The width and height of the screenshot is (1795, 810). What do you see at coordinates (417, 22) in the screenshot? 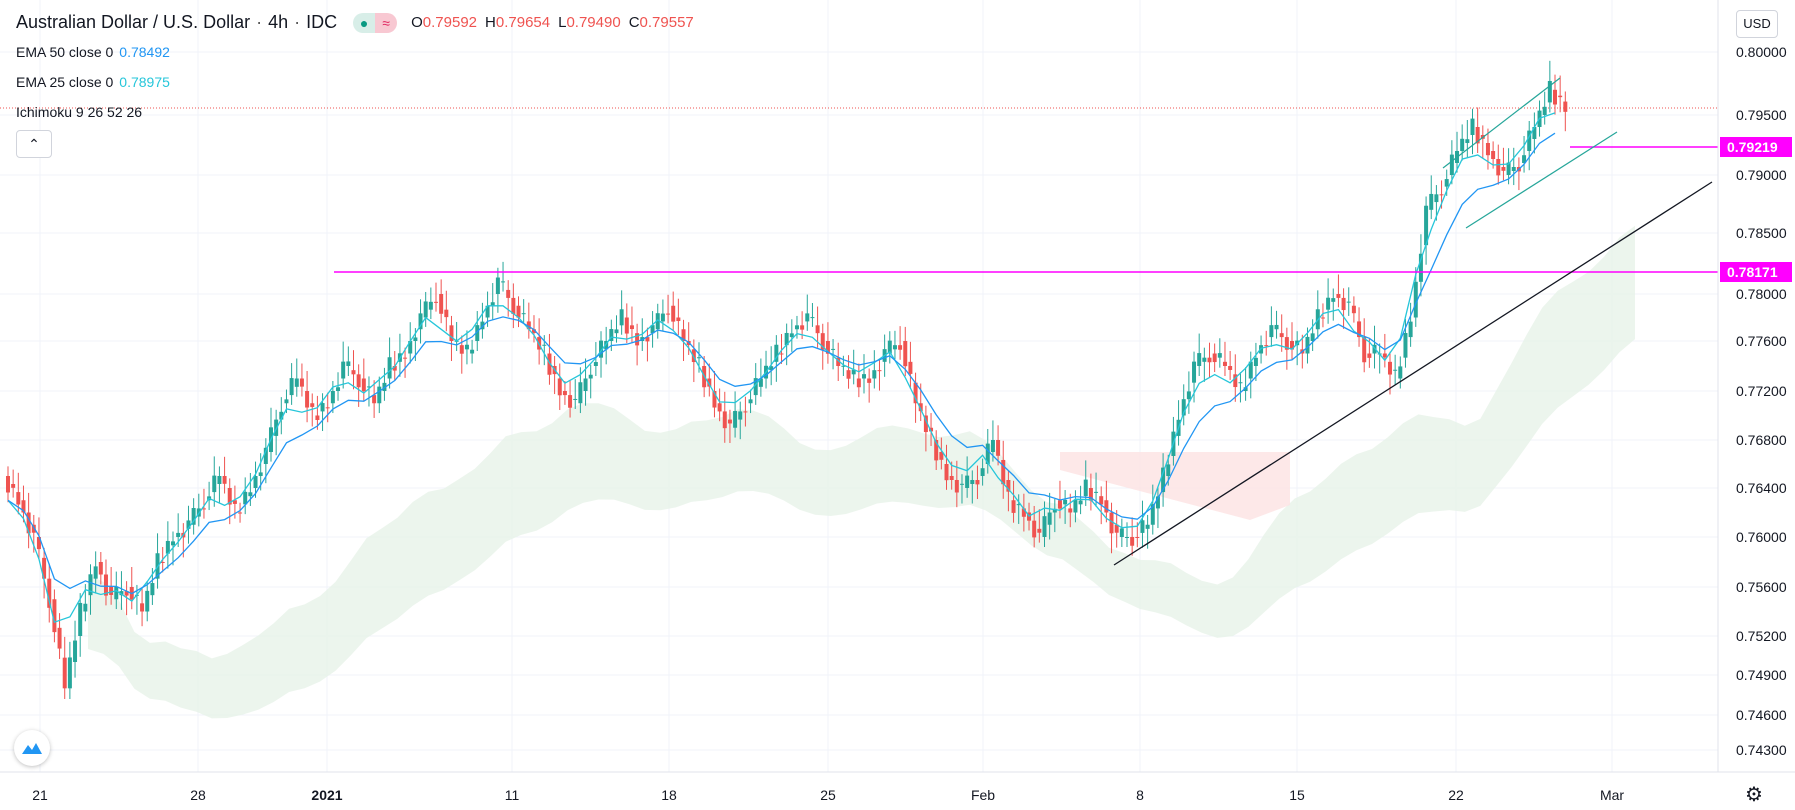
I see `ohlc-open-label: O` at bounding box center [417, 22].